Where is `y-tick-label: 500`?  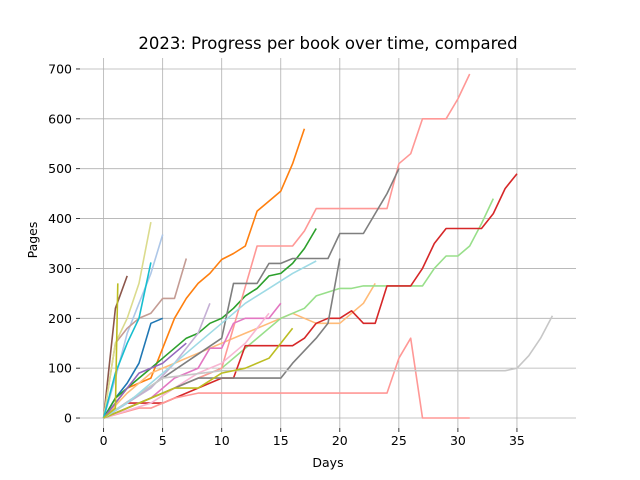
y-tick-label: 500 is located at coordinates (60, 168).